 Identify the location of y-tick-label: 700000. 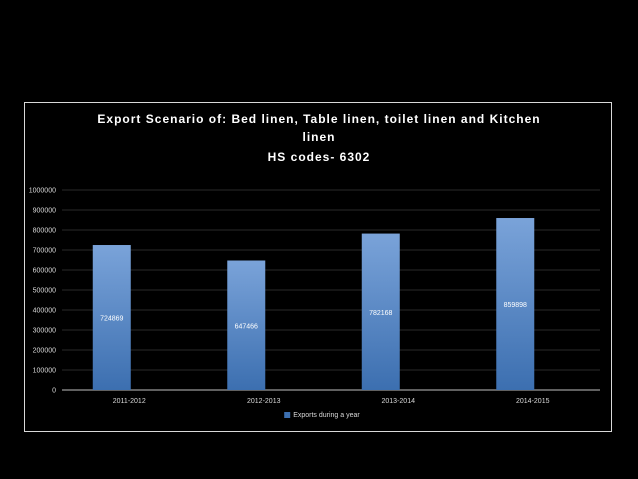
(44, 251).